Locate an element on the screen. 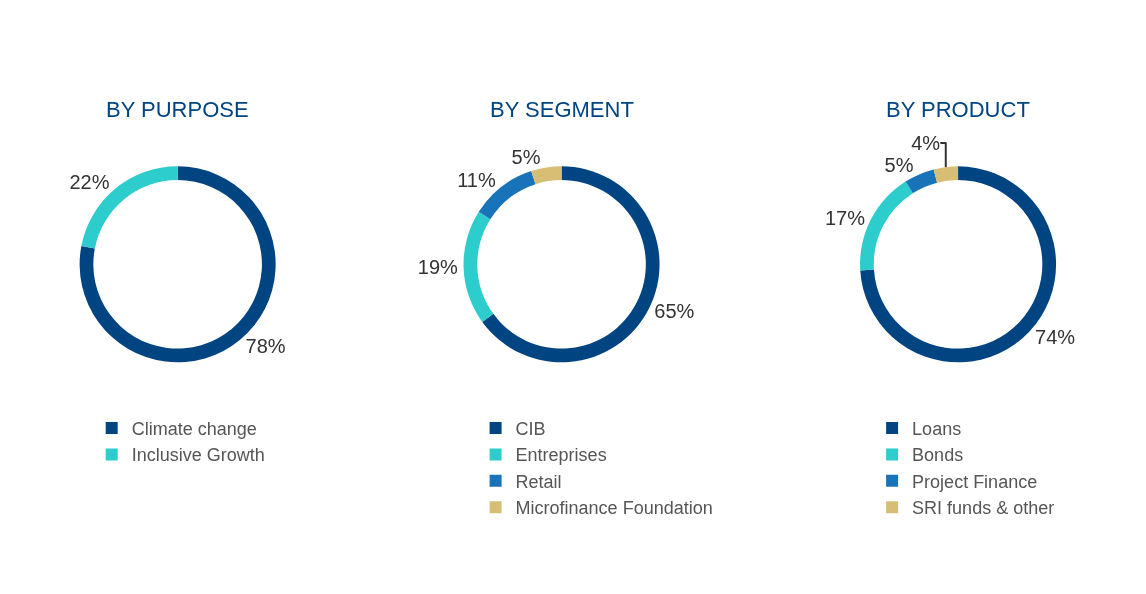 This screenshot has height=594, width=1146. data-label: 74% is located at coordinates (1055, 336).